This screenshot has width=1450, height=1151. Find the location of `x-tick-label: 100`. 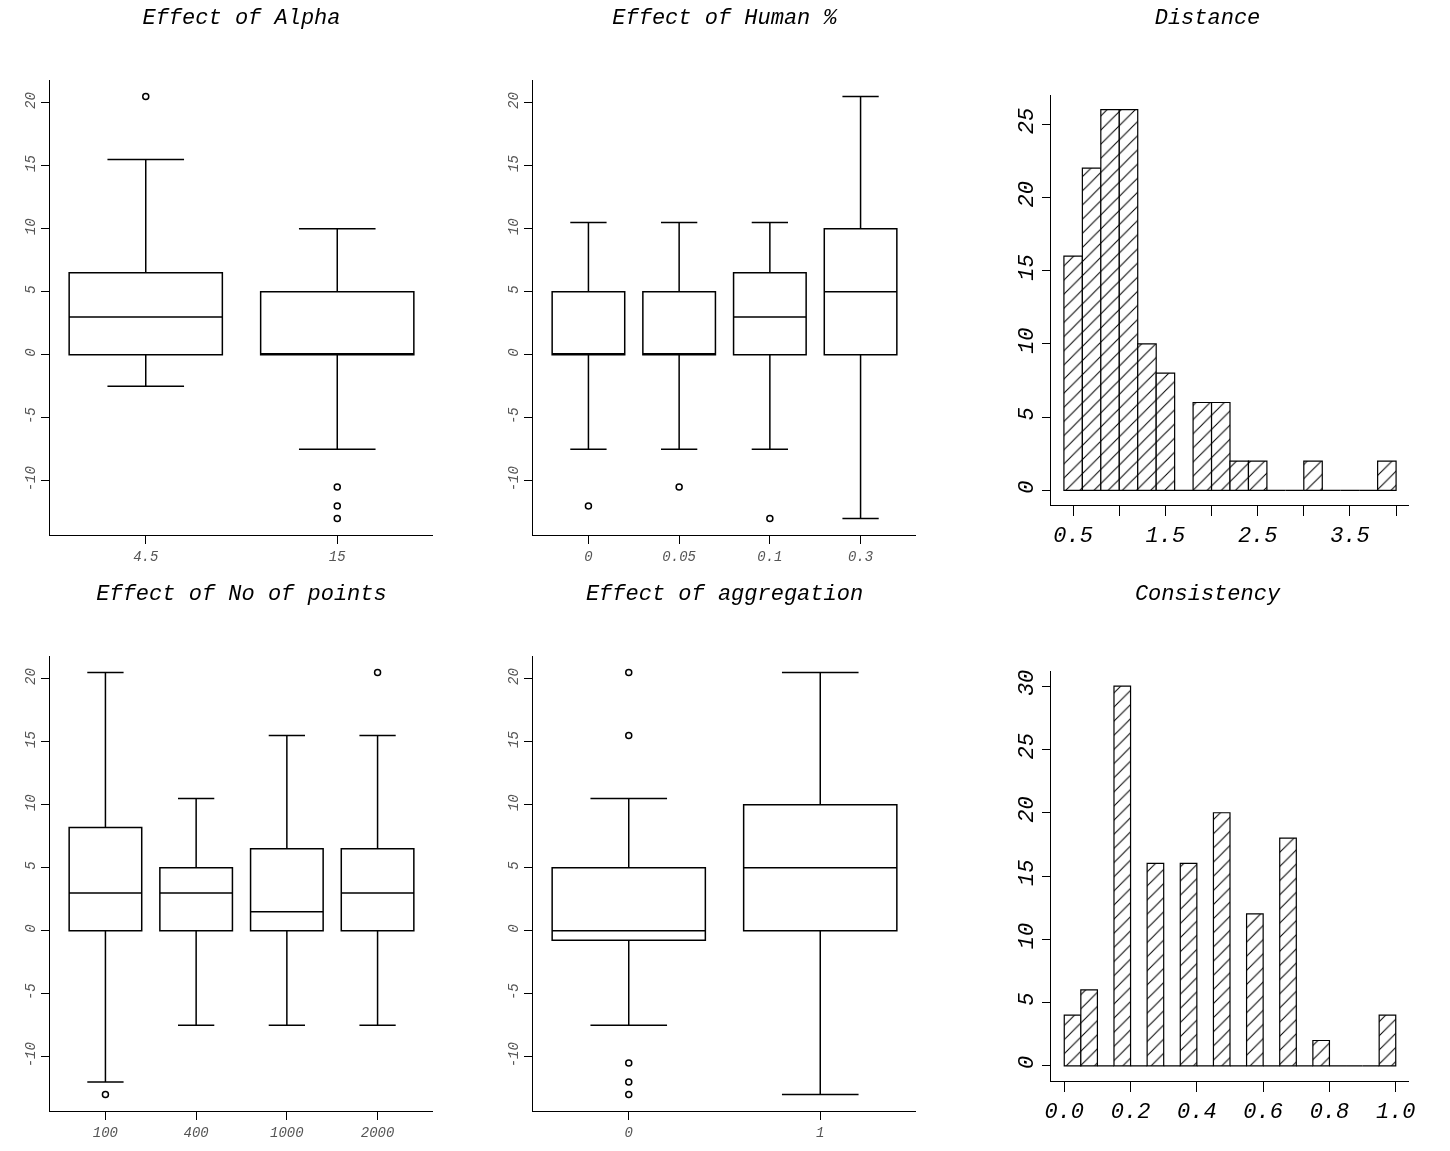

x-tick-label: 100 is located at coordinates (105, 1132).